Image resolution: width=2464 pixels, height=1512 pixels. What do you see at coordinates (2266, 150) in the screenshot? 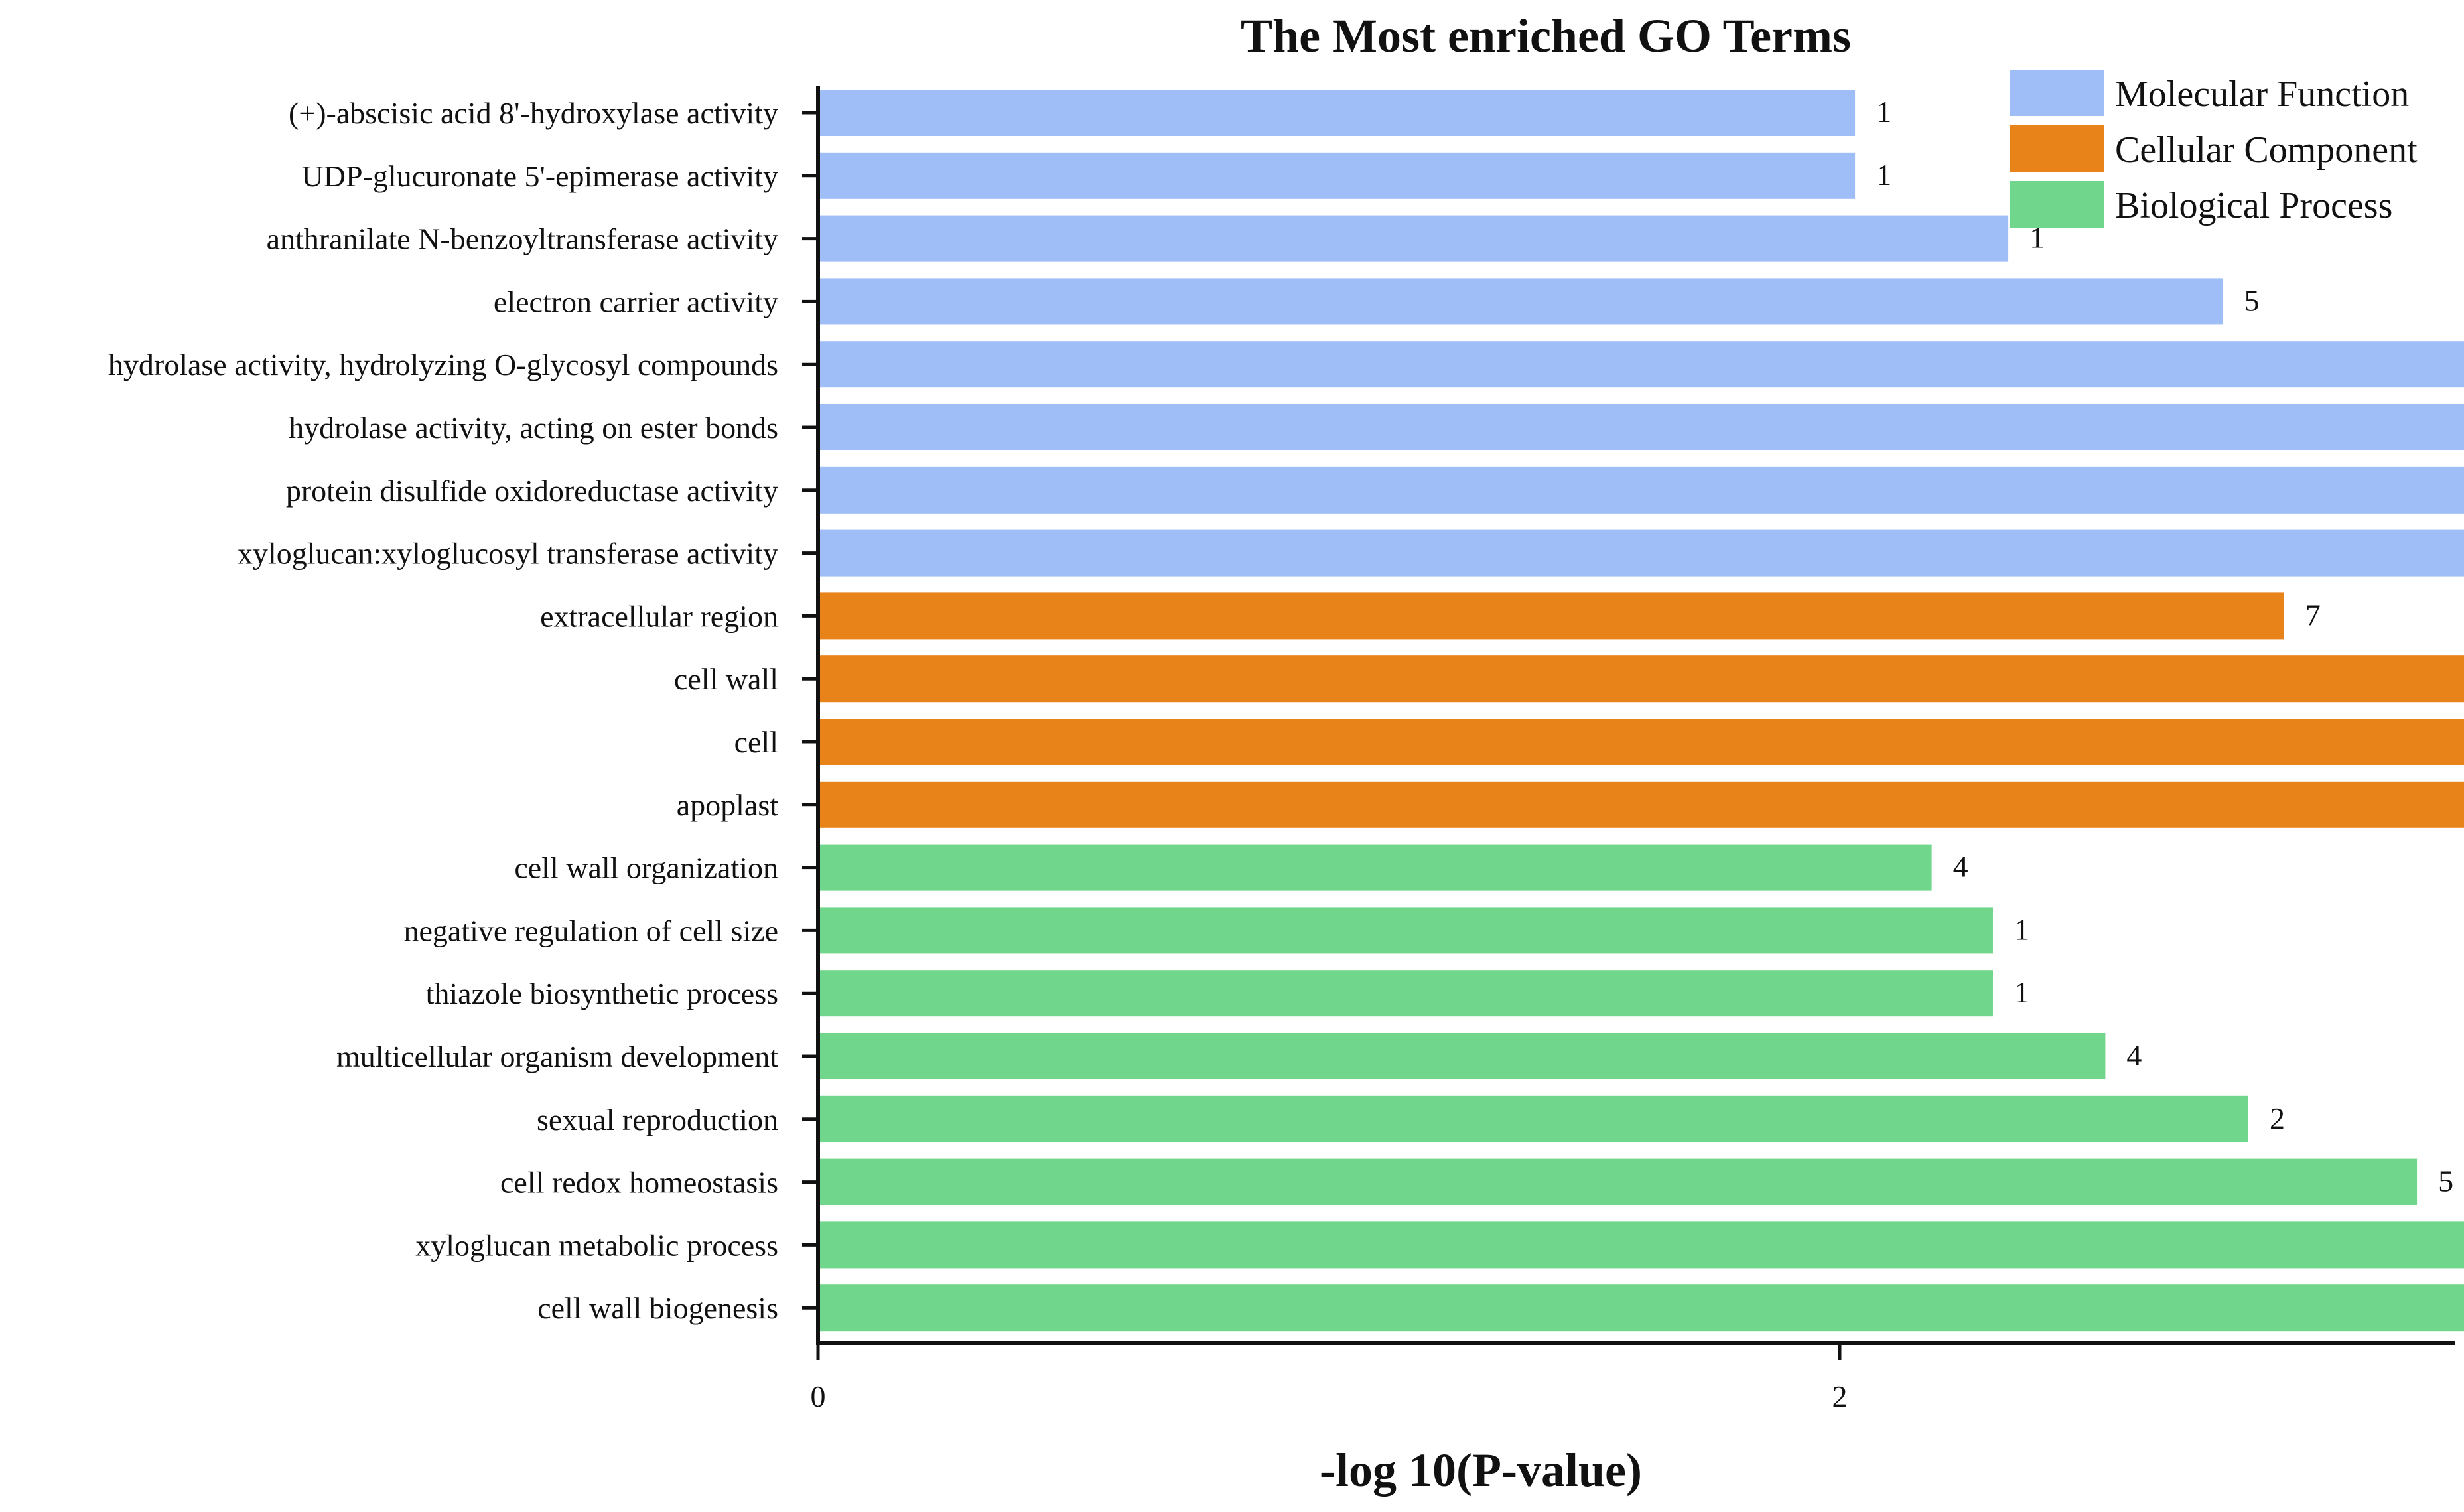
I see `legend-label: Cellular Component` at bounding box center [2266, 150].